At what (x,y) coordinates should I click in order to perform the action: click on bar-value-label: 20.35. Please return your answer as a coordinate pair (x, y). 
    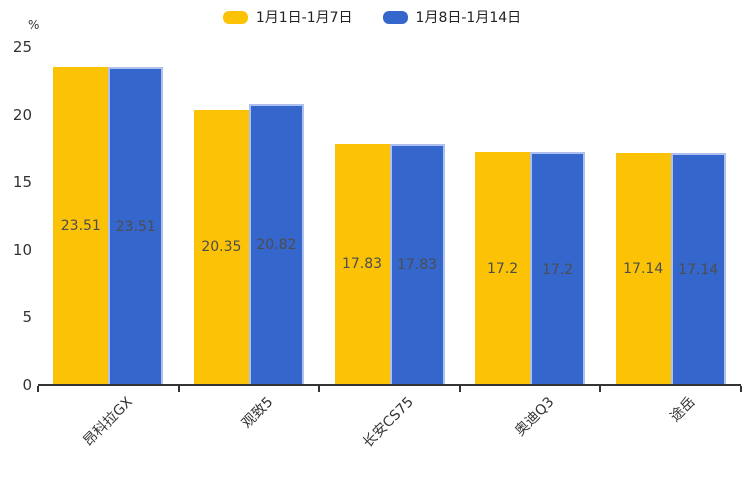
    Looking at the image, I should click on (221, 247).